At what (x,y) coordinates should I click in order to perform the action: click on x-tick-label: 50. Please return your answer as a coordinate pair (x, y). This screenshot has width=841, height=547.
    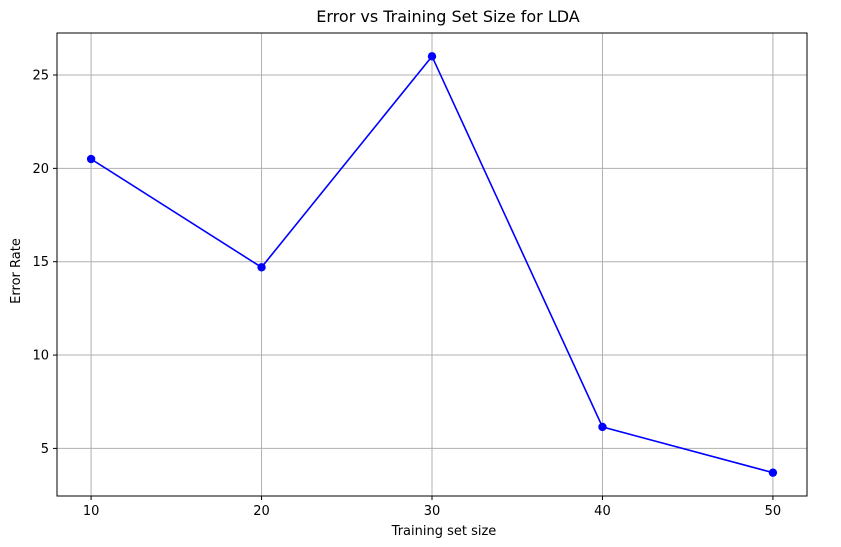
    Looking at the image, I should click on (773, 511).